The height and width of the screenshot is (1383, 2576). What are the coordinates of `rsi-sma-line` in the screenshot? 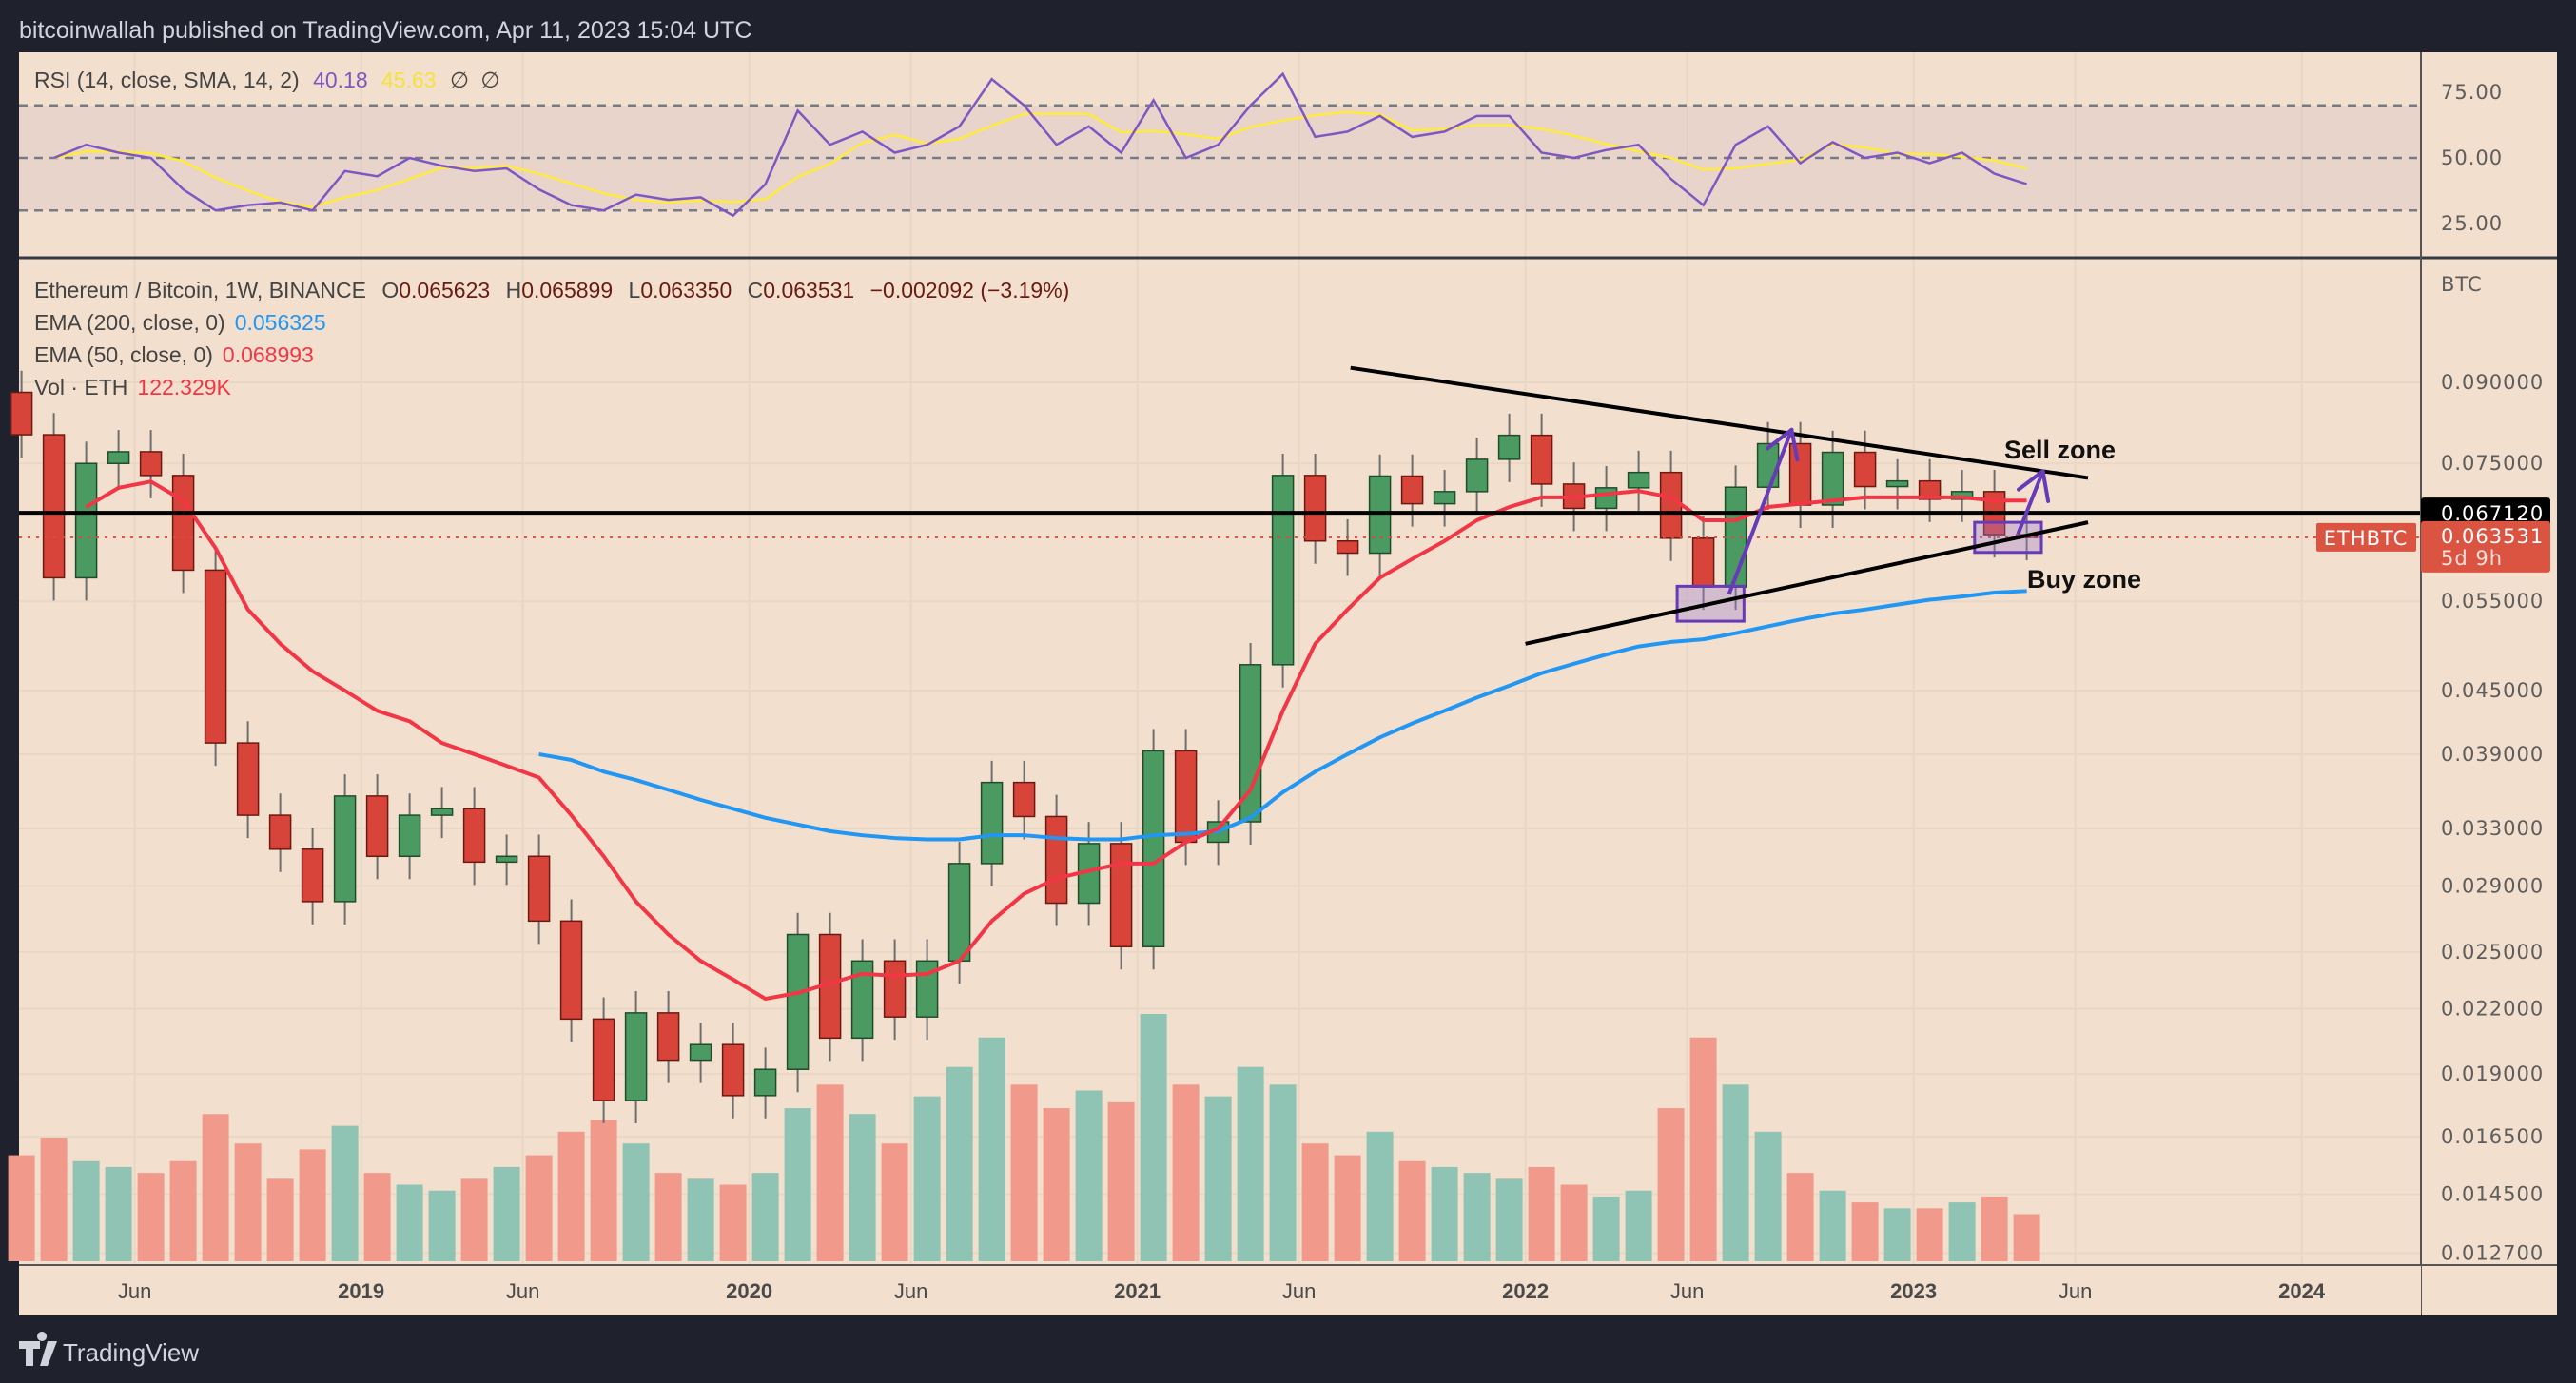 It's located at (1040, 159).